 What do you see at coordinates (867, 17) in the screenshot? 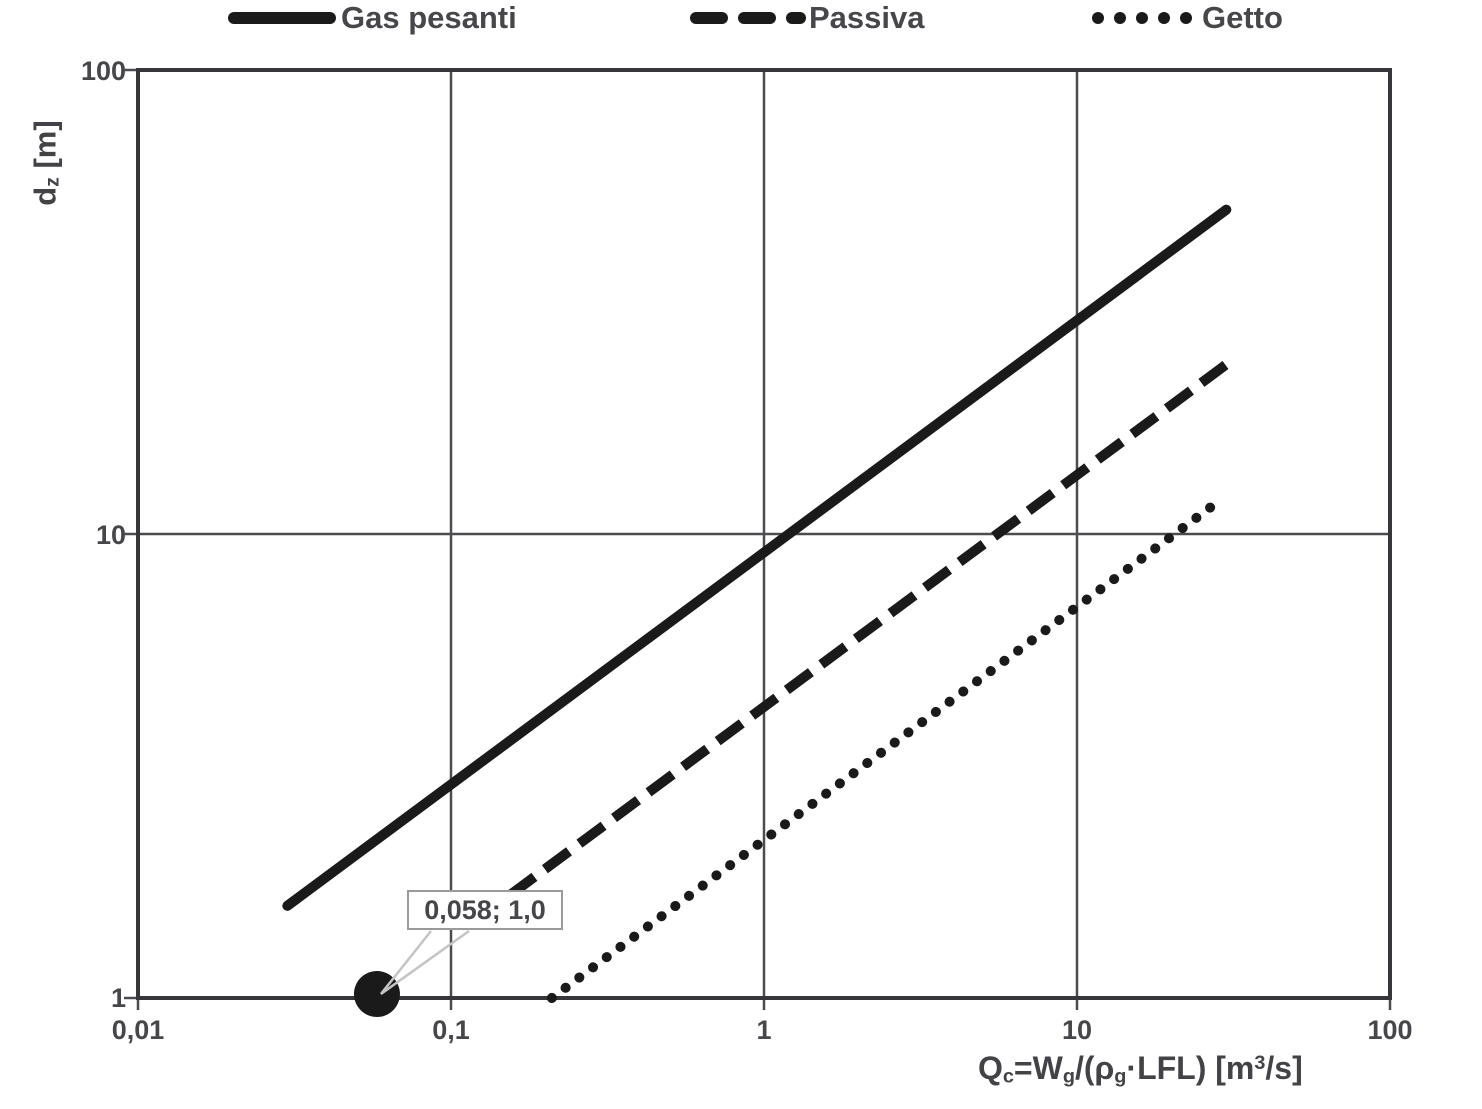
I see `legend-label-passiva: Passiva` at bounding box center [867, 17].